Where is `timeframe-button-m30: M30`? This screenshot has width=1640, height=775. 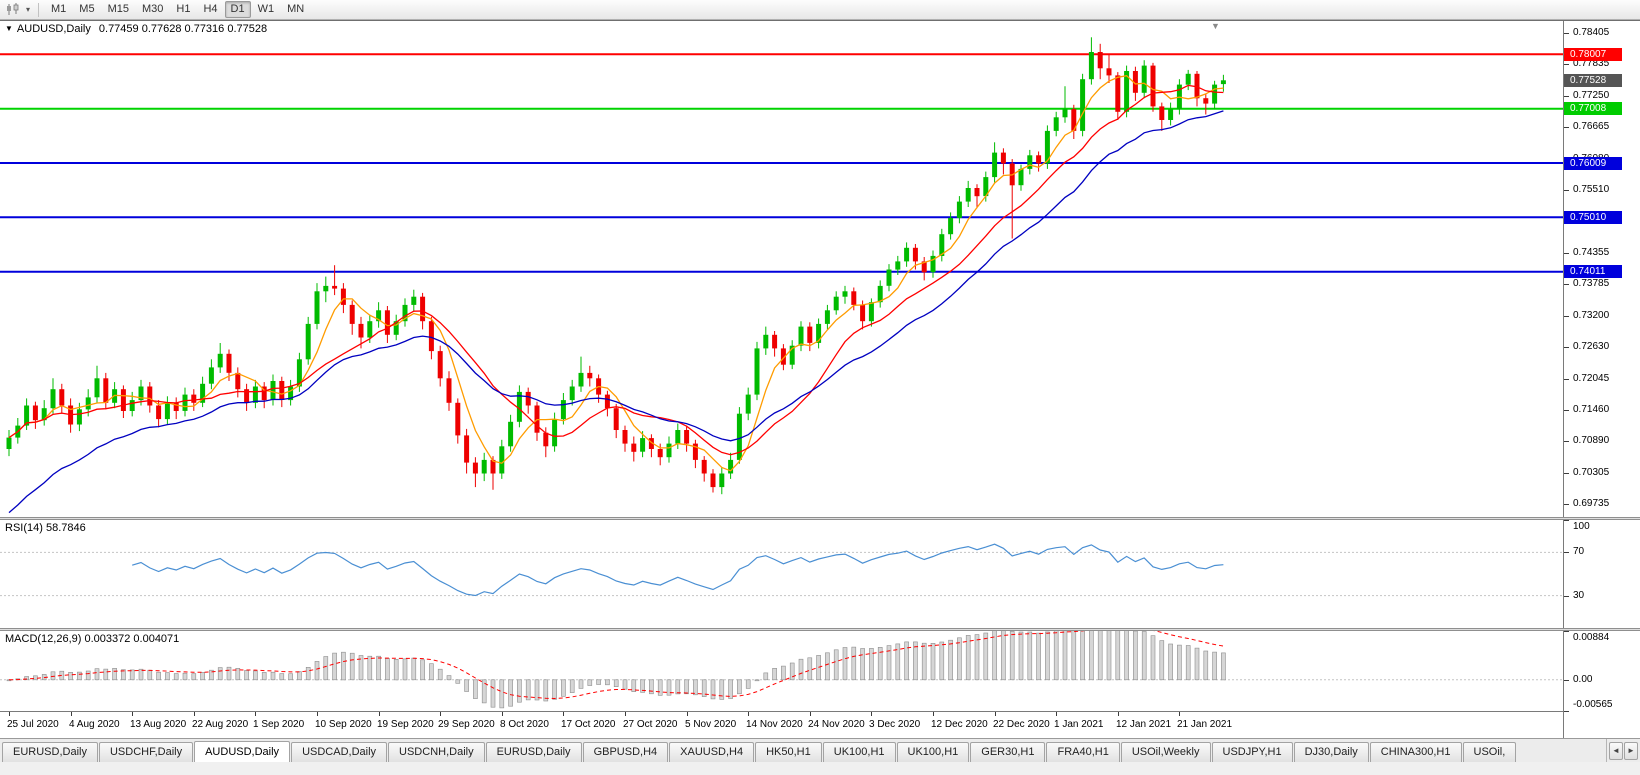
timeframe-button-m30: M30 is located at coordinates (152, 9).